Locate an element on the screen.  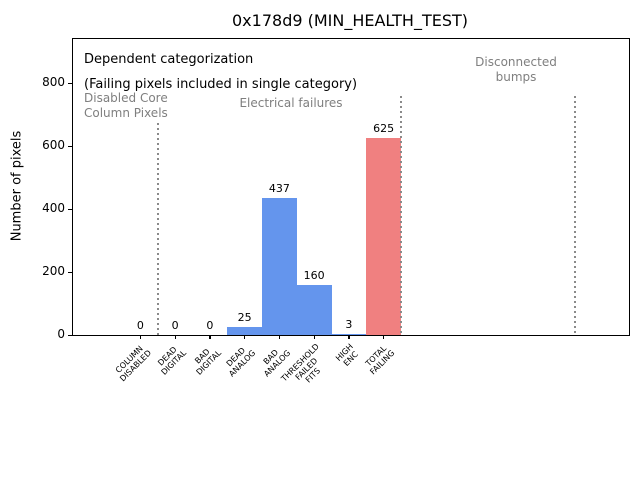
chart-title: 0x178d9 (MIN_HEALTH_TEST) is located at coordinates (350, 20).